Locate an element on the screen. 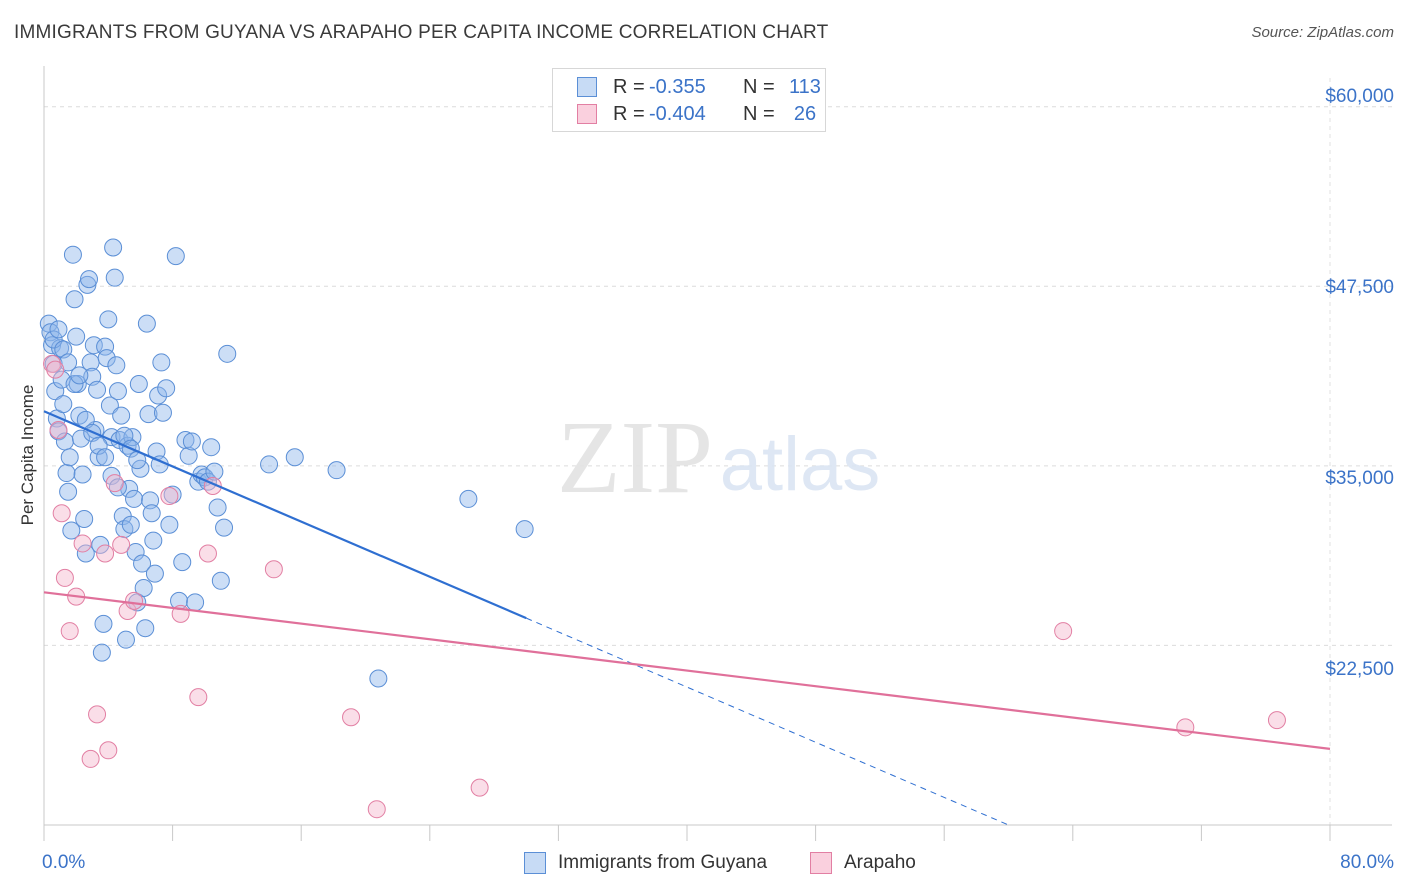  bottom-legend-swatch-guyana is located at coordinates (535, 863).